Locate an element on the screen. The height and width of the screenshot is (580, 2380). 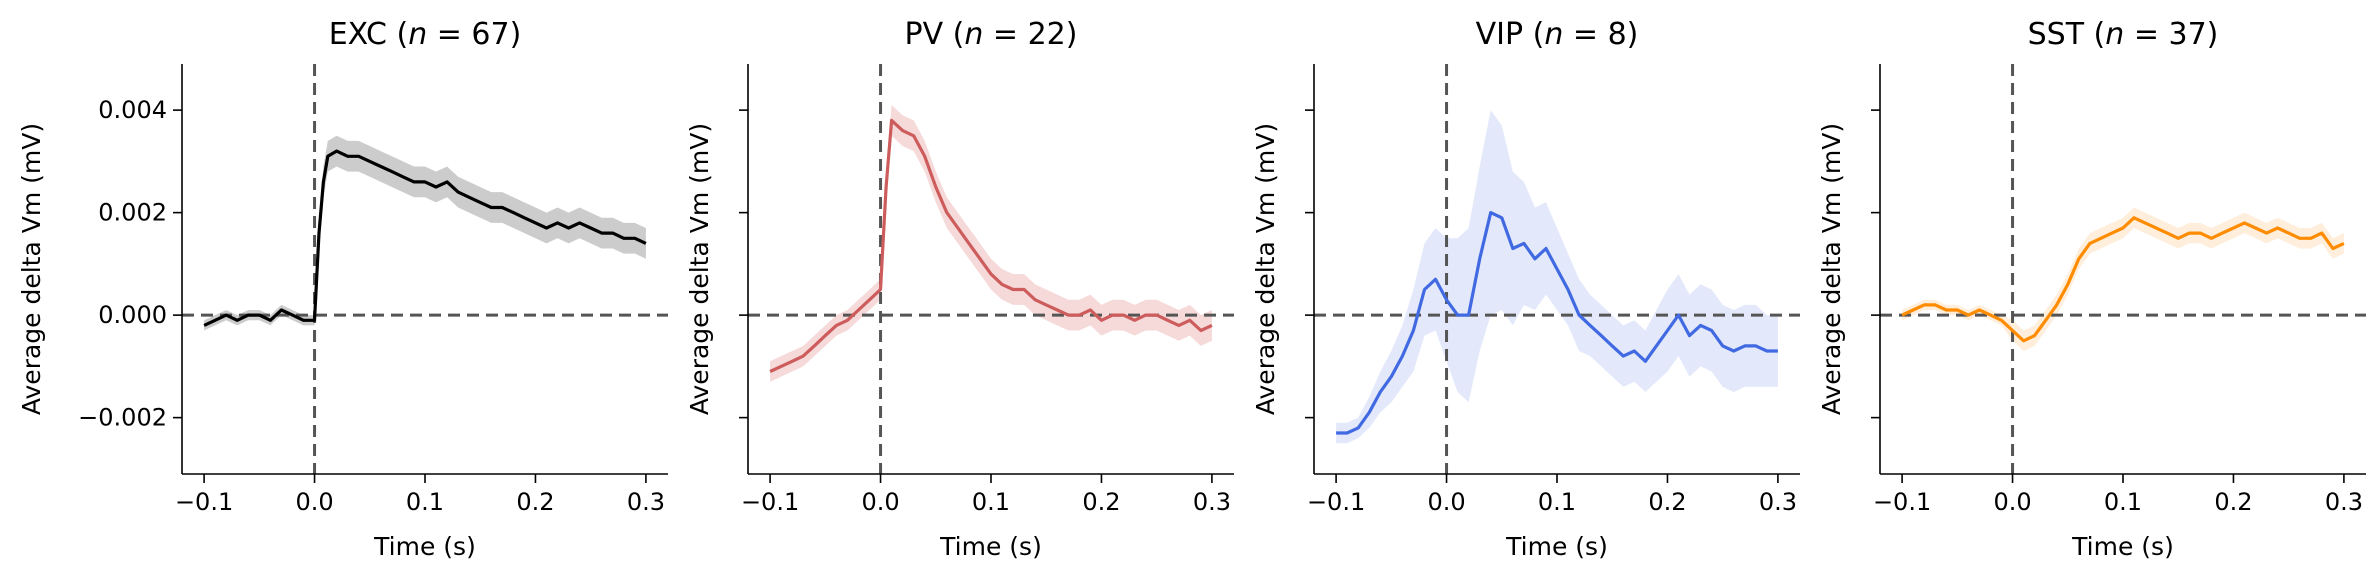
y-tick-label: 0.004 is located at coordinates (132, 110).